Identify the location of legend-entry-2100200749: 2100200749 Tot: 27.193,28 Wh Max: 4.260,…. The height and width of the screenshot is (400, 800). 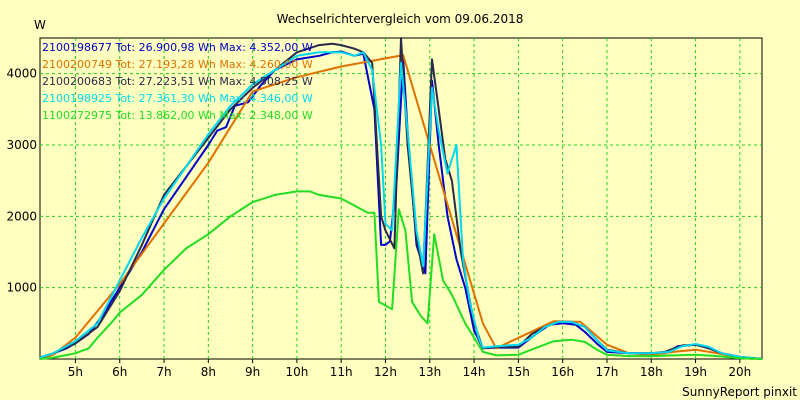
(177, 64).